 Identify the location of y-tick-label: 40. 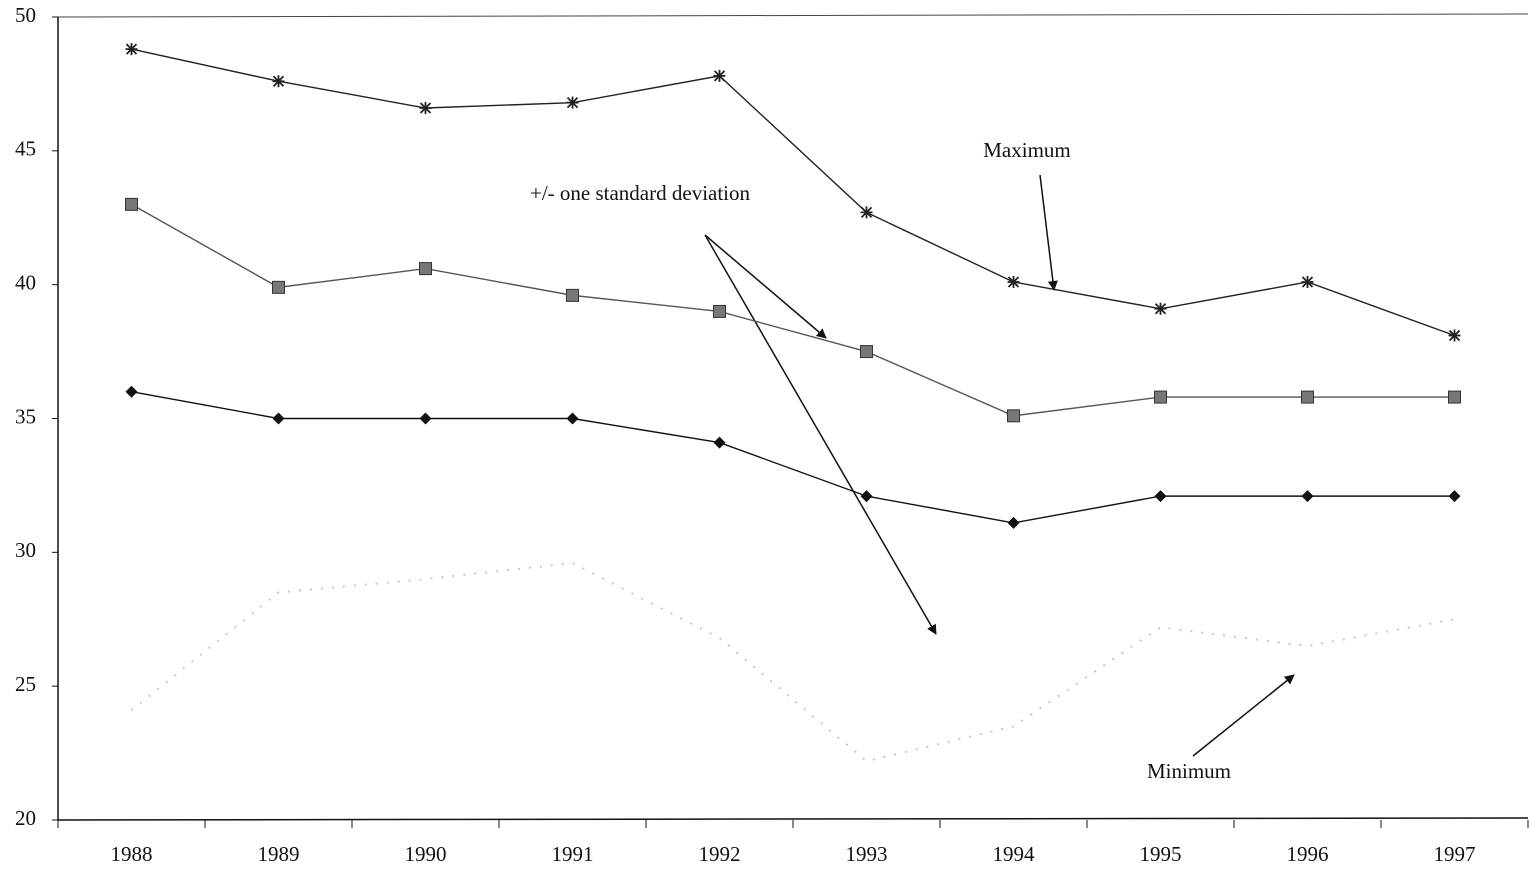
(25, 282).